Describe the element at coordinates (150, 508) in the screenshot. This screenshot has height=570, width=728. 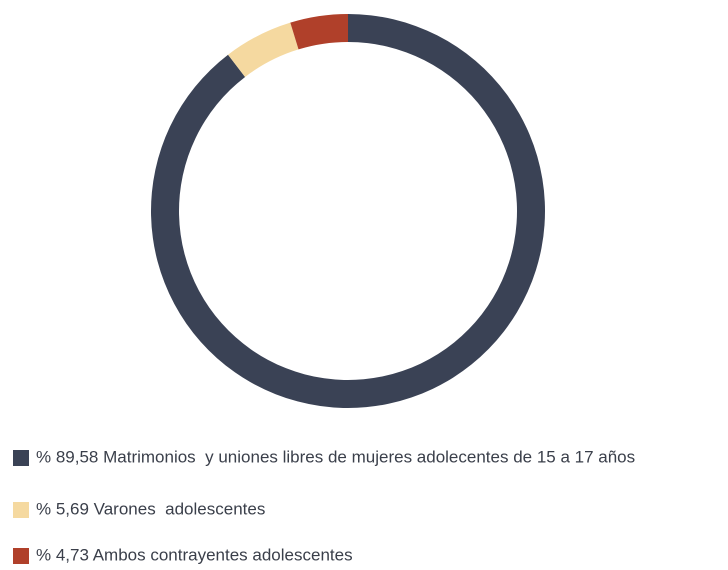
I see `legend-label: % 5,69 Varones adolescentes` at that location.